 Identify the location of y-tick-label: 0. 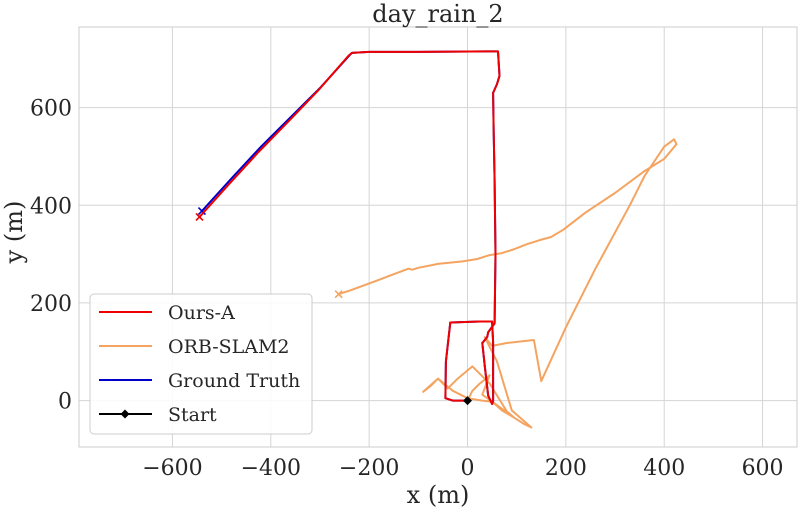
(65, 402).